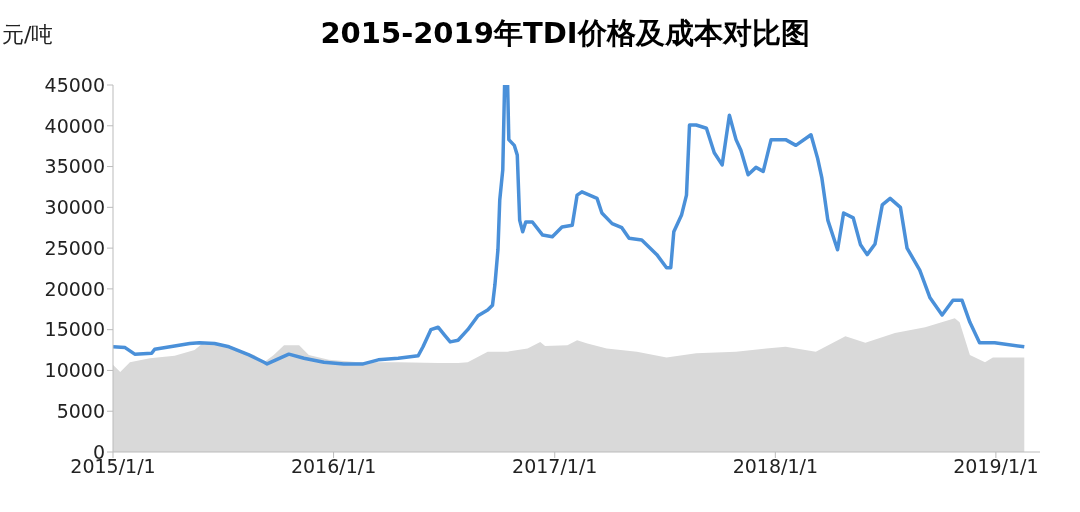 This screenshot has width=1080, height=512. I want to click on y-tick-label: 15000, so click(74, 329).